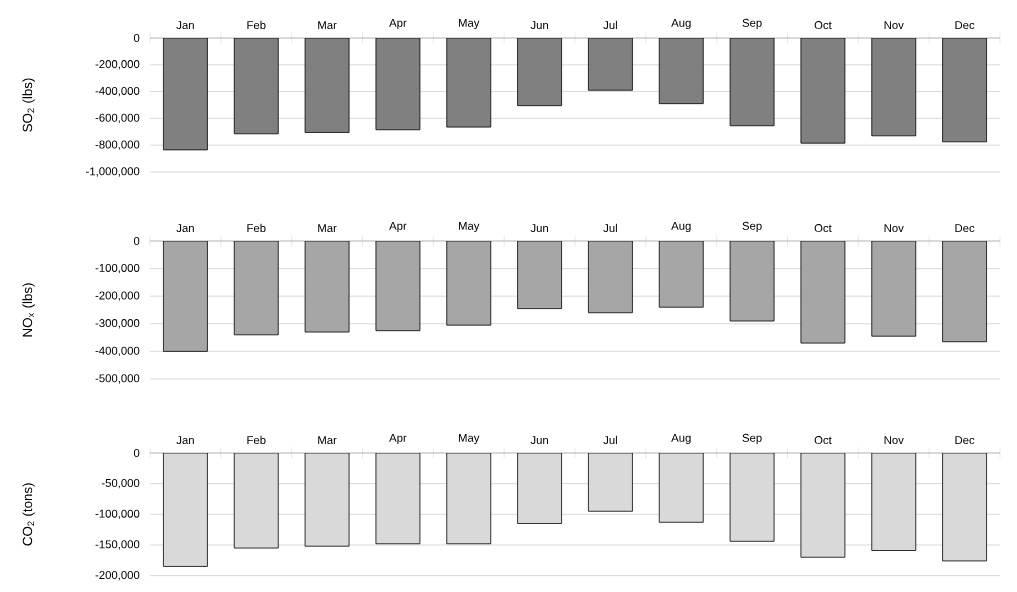  I want to click on y-tick-label: -800,000, so click(117, 145).